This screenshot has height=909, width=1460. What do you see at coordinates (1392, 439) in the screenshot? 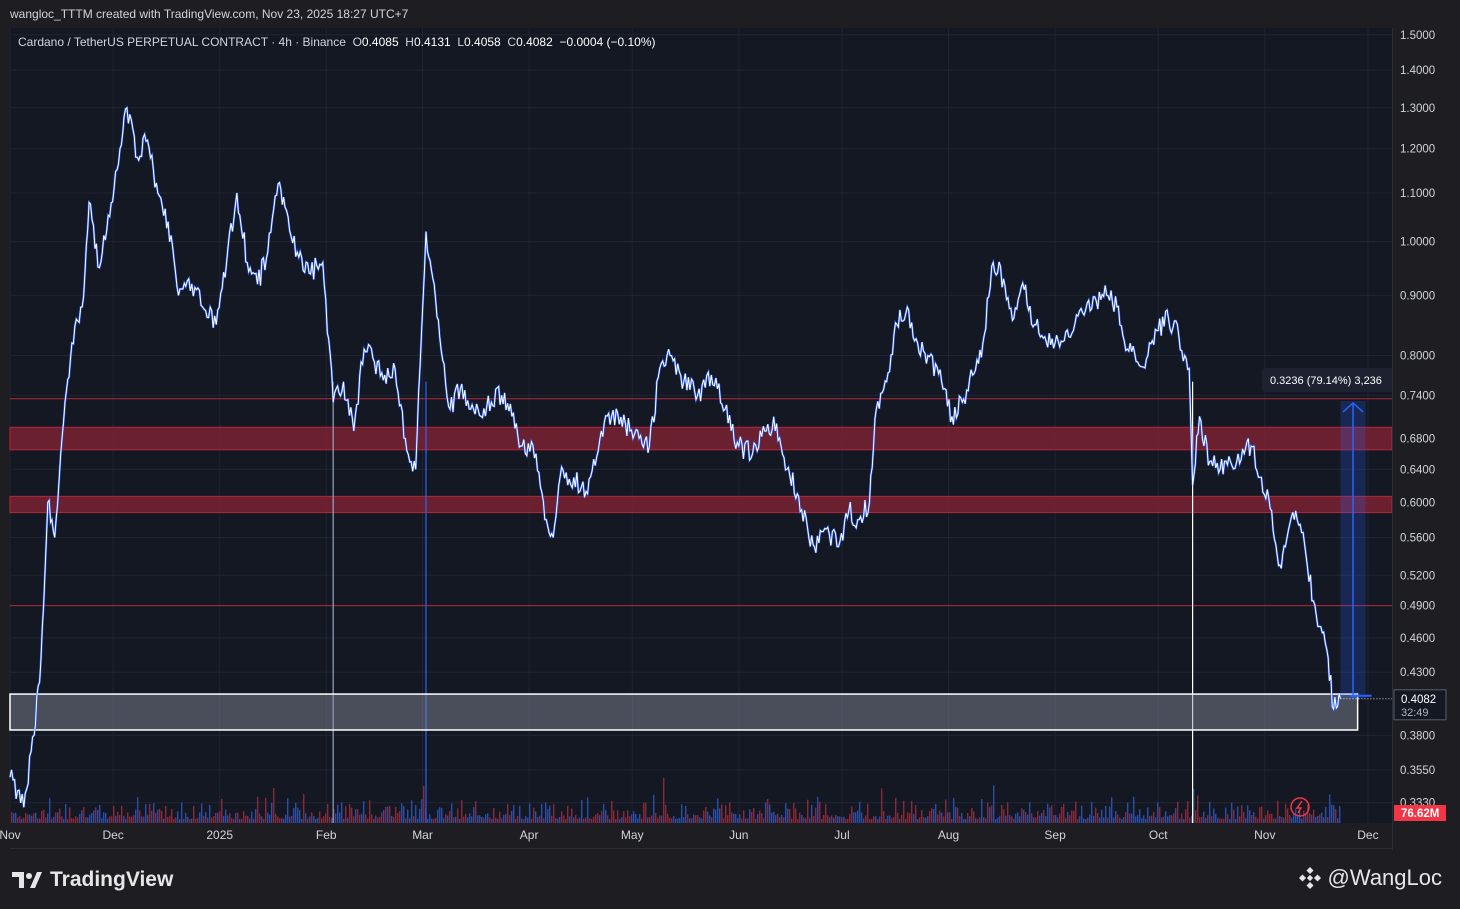
I see `price-axis-border` at bounding box center [1392, 439].